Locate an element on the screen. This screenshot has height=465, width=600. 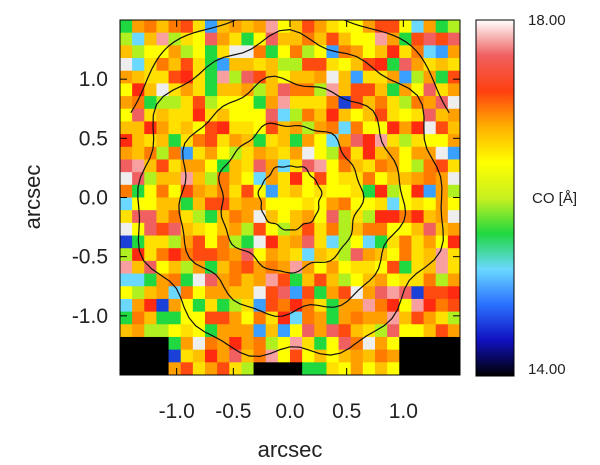
colorbar-min-label: 14.00 is located at coordinates (547, 369).